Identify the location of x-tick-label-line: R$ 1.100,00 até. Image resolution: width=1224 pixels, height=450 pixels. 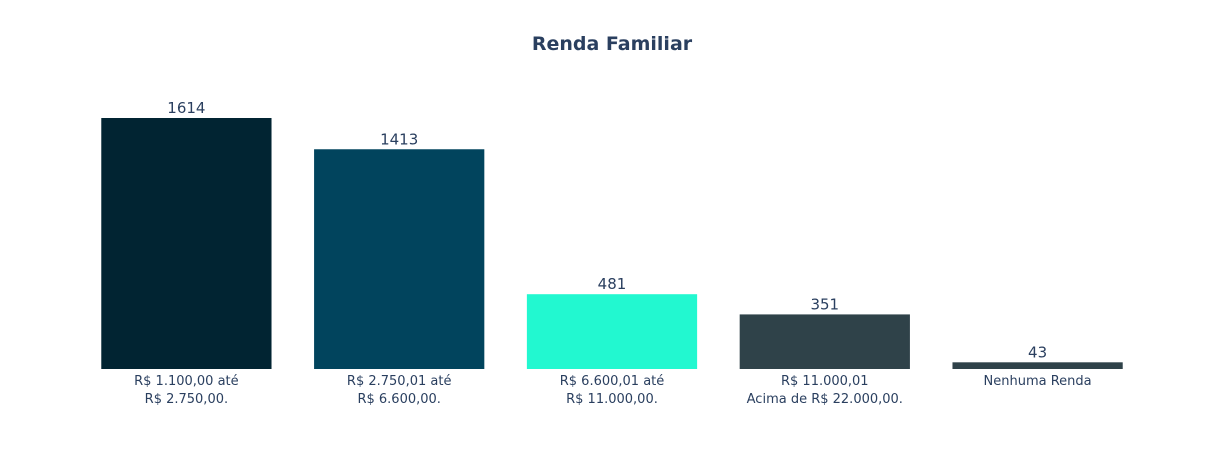
(186, 381).